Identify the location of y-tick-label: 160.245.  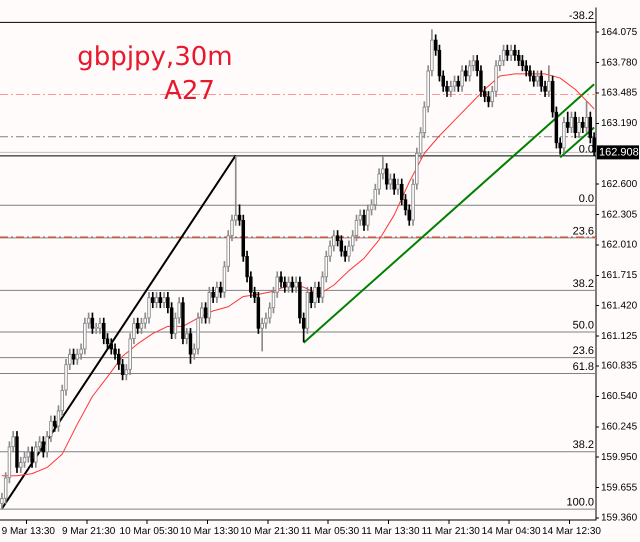
(619, 427).